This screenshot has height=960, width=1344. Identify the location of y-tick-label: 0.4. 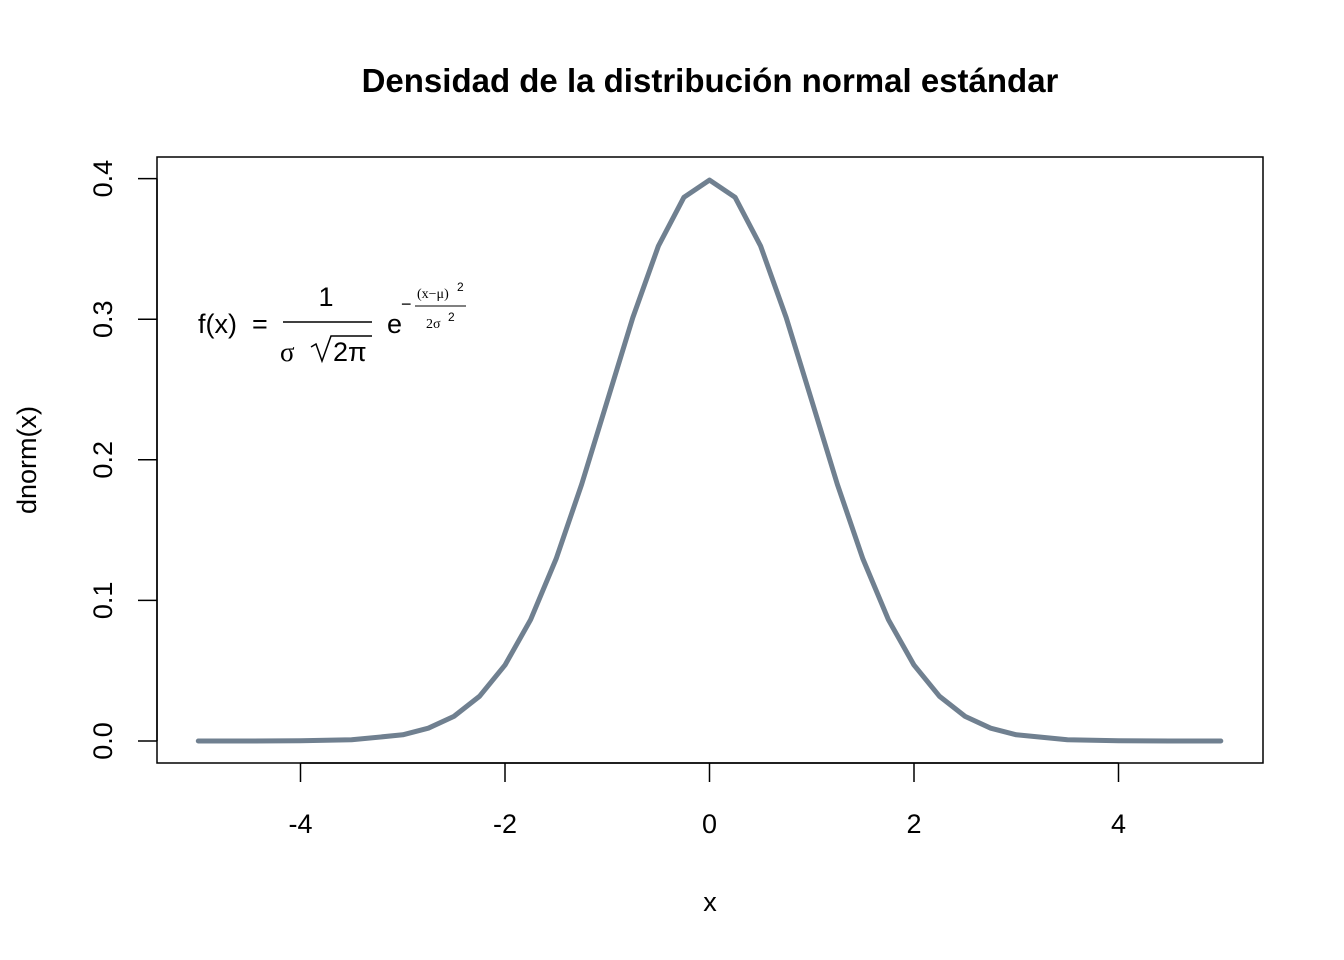
(103, 179).